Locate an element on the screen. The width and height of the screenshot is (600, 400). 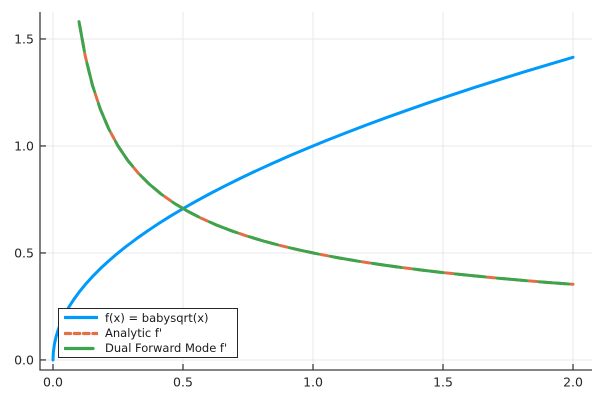
x-tick-label: 0.5 is located at coordinates (183, 382).